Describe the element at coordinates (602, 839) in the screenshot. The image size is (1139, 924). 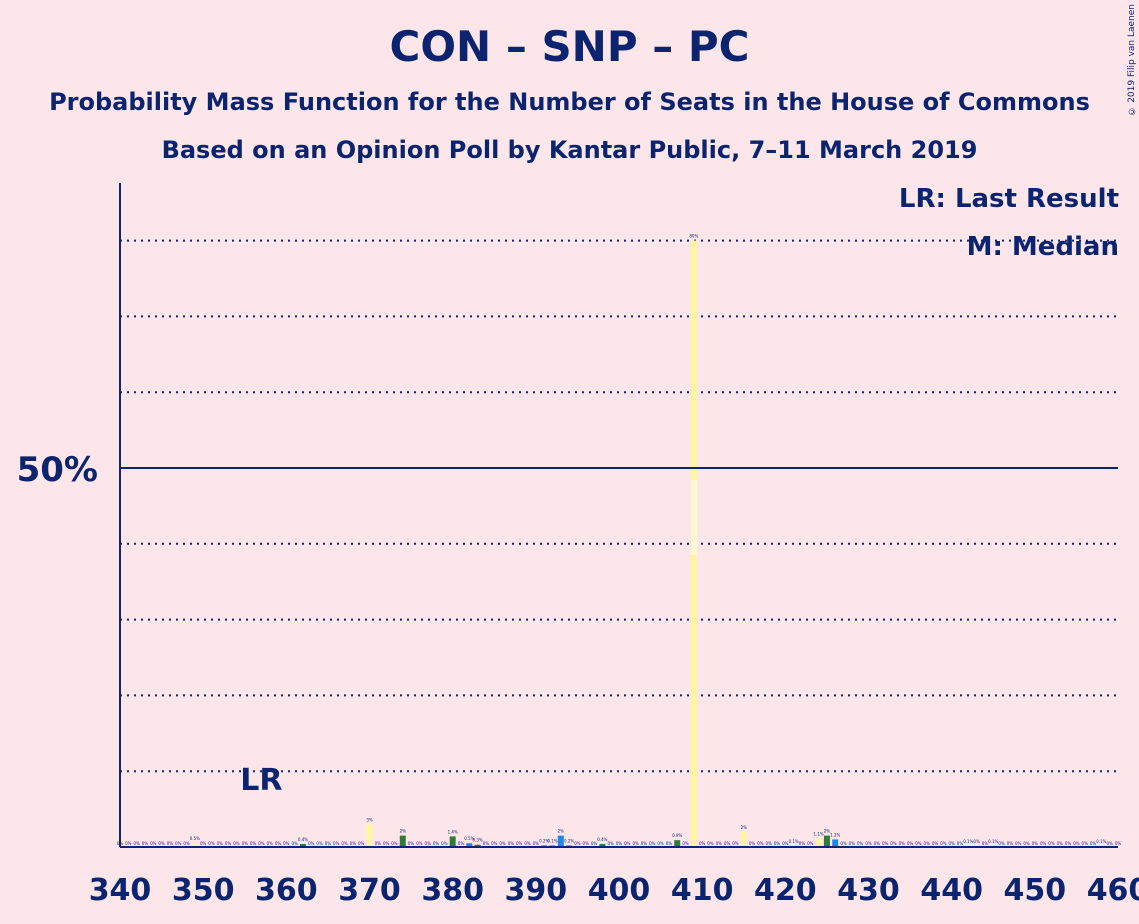
I see `data-label-398: 0.4%` at that location.